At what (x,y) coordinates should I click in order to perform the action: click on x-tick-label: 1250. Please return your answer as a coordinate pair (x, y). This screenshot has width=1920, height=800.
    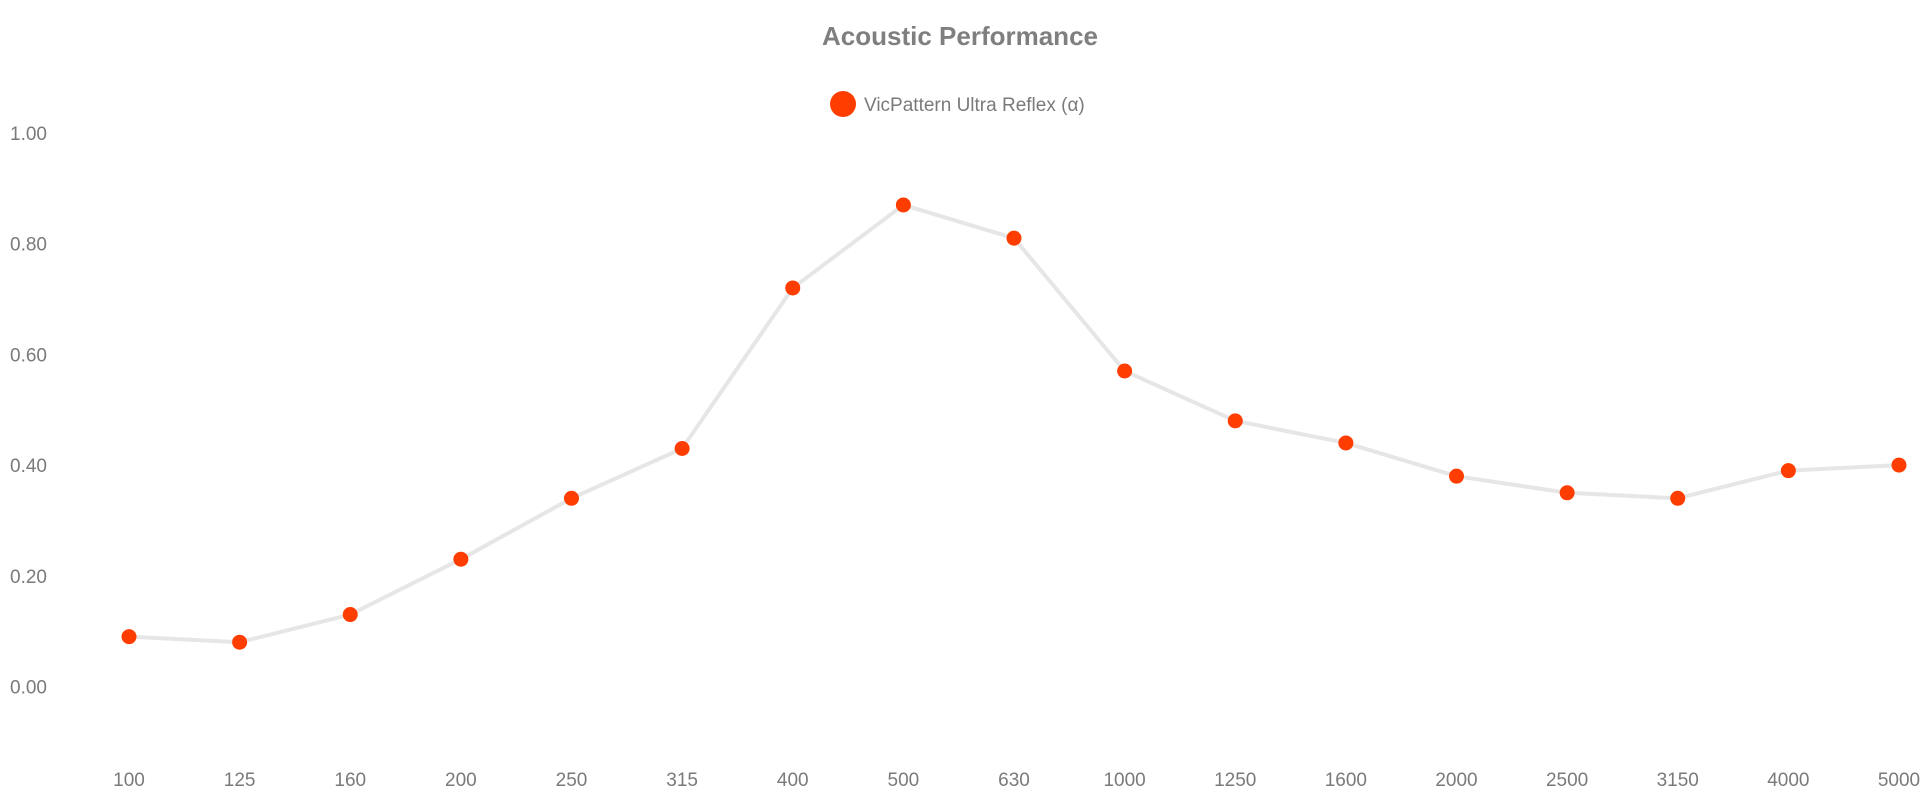
    Looking at the image, I should click on (1235, 780).